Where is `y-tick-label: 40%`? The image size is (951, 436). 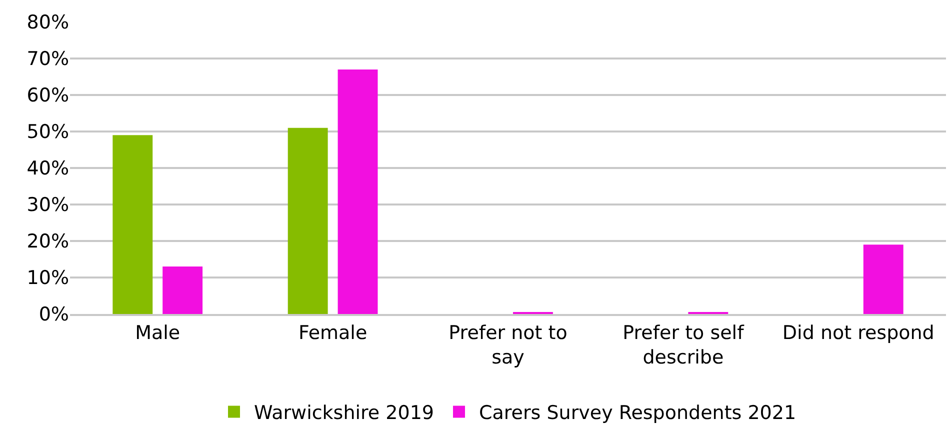
y-tick-label: 40% is located at coordinates (47, 169).